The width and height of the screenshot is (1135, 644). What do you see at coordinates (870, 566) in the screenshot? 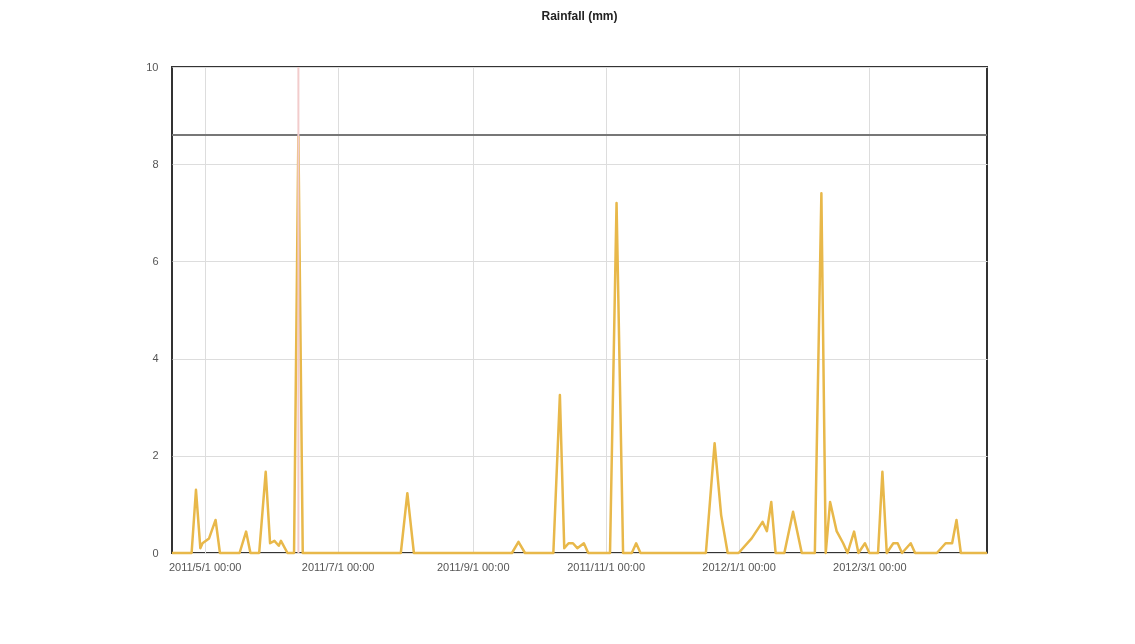
I see `x-tick-label: 2012/3/1 00:00` at bounding box center [870, 566].